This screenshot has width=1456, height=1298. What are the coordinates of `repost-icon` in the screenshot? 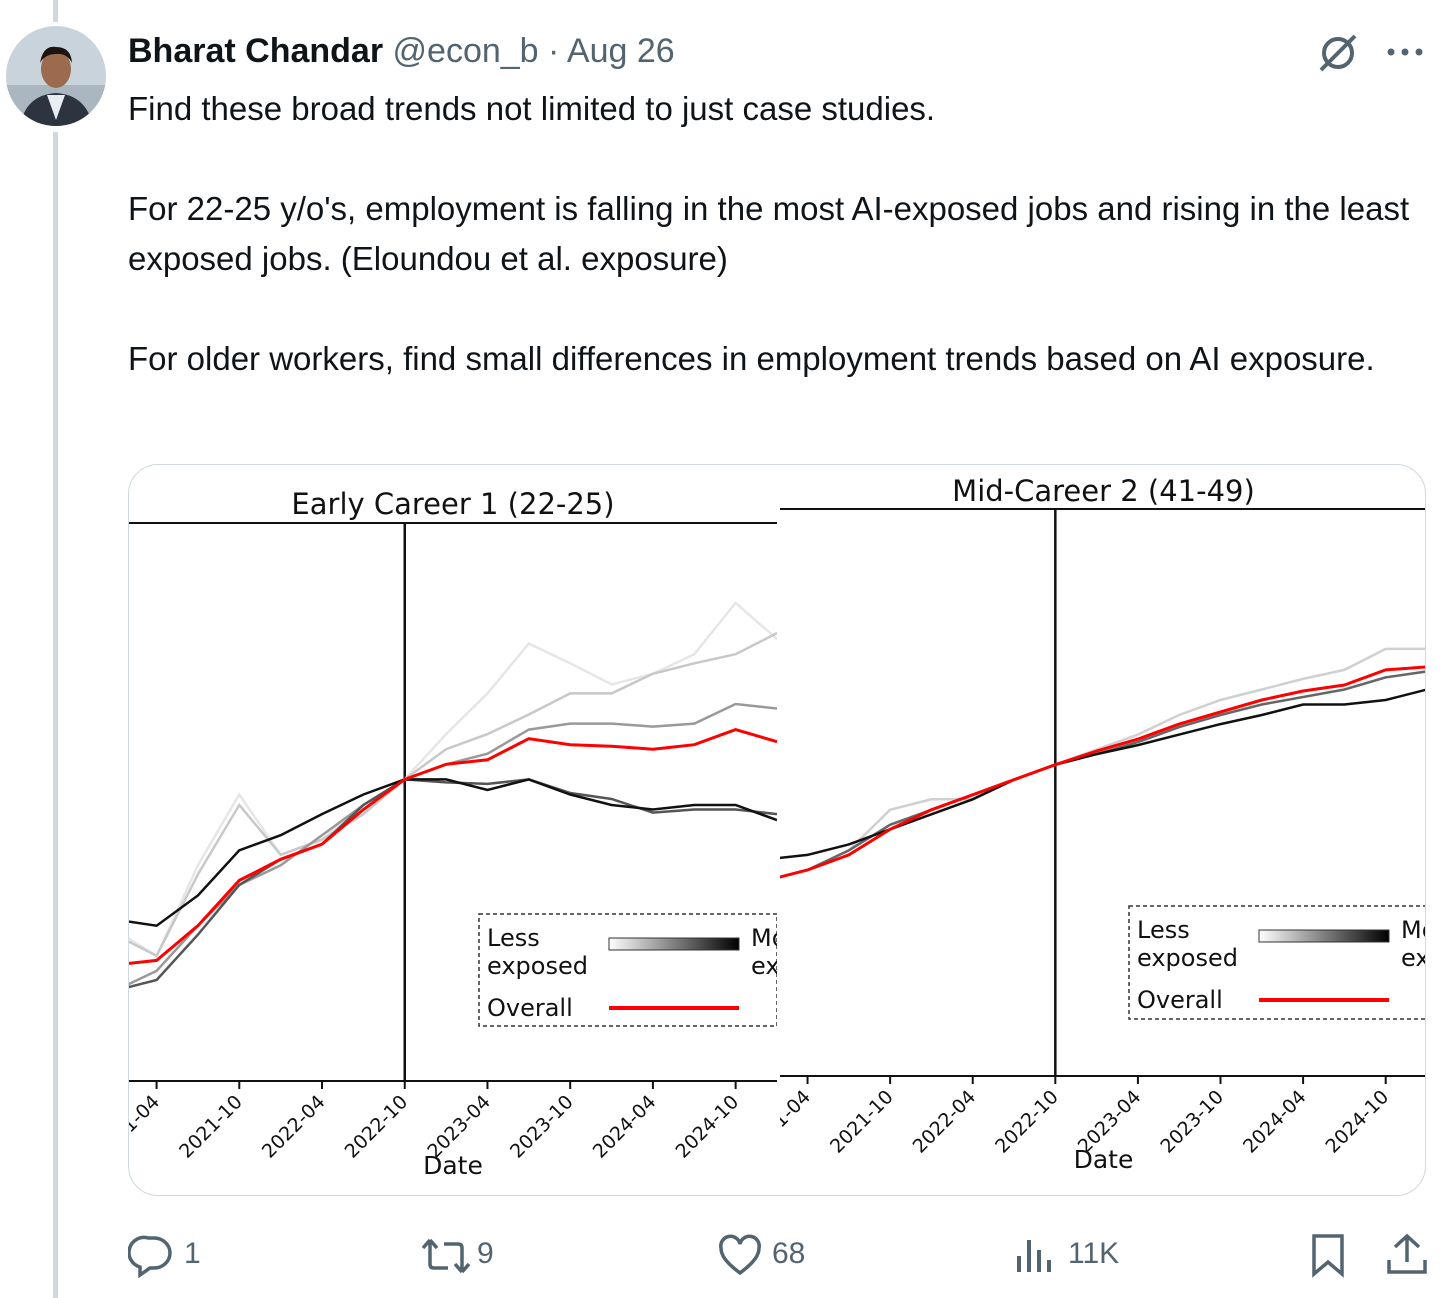 It's located at (446, 1256).